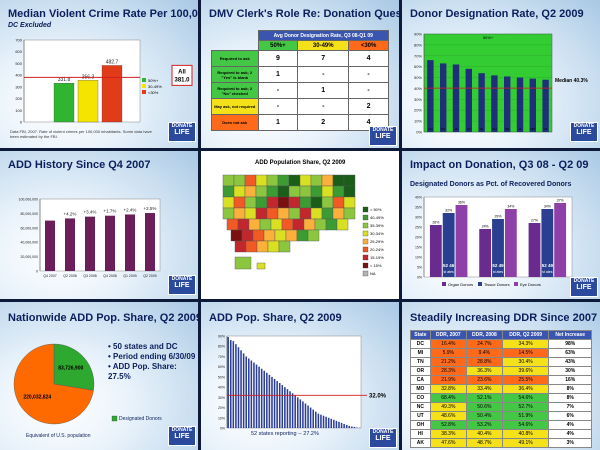  I want to click on y-tick-label: 80%, so click(221, 347).